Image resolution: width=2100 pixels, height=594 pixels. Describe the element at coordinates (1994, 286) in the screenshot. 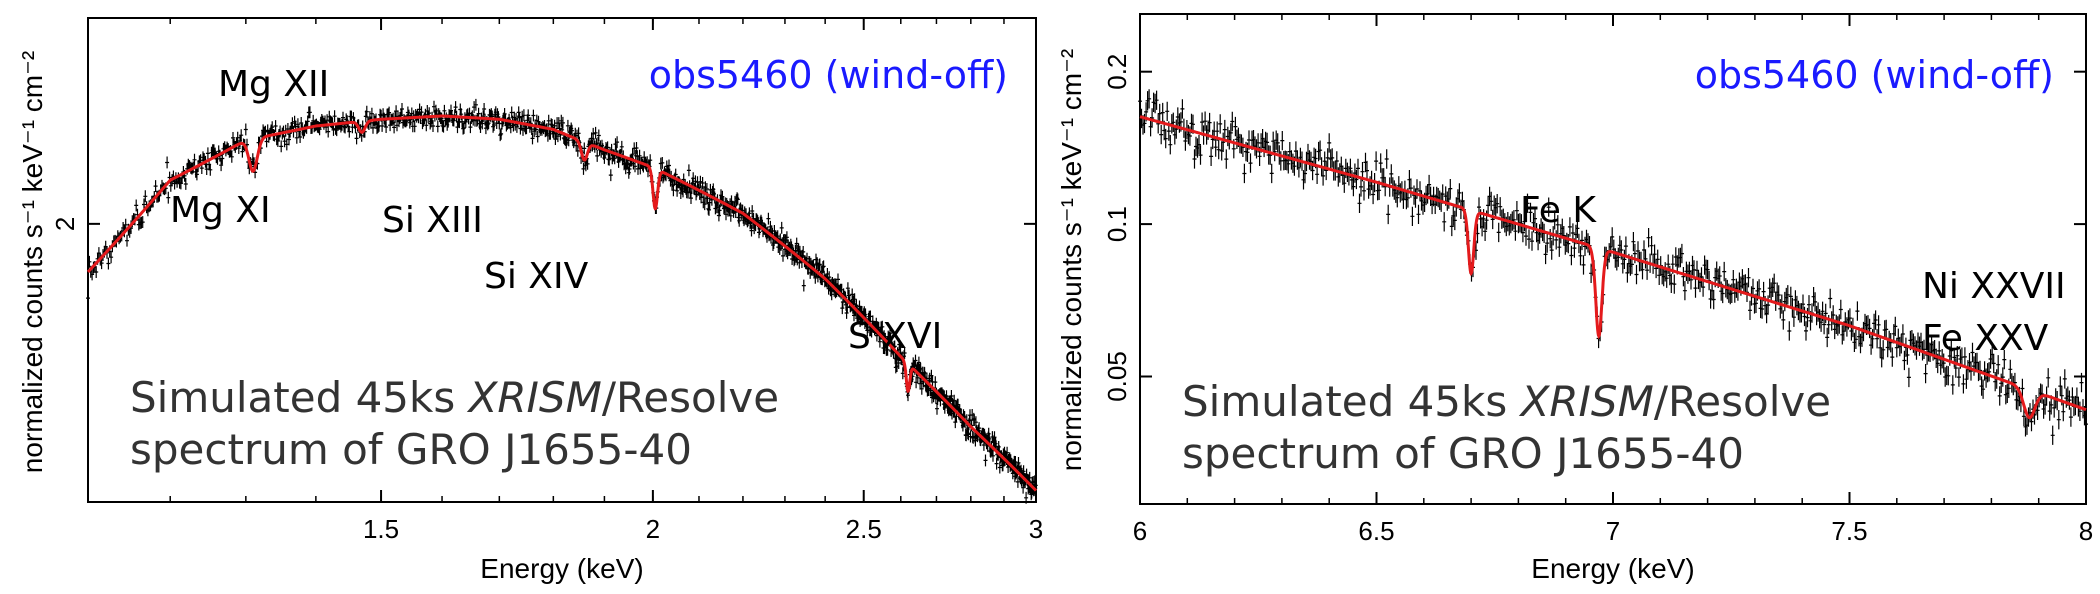

I see `right-label-ni-xxvii: Ni XXVII` at that location.